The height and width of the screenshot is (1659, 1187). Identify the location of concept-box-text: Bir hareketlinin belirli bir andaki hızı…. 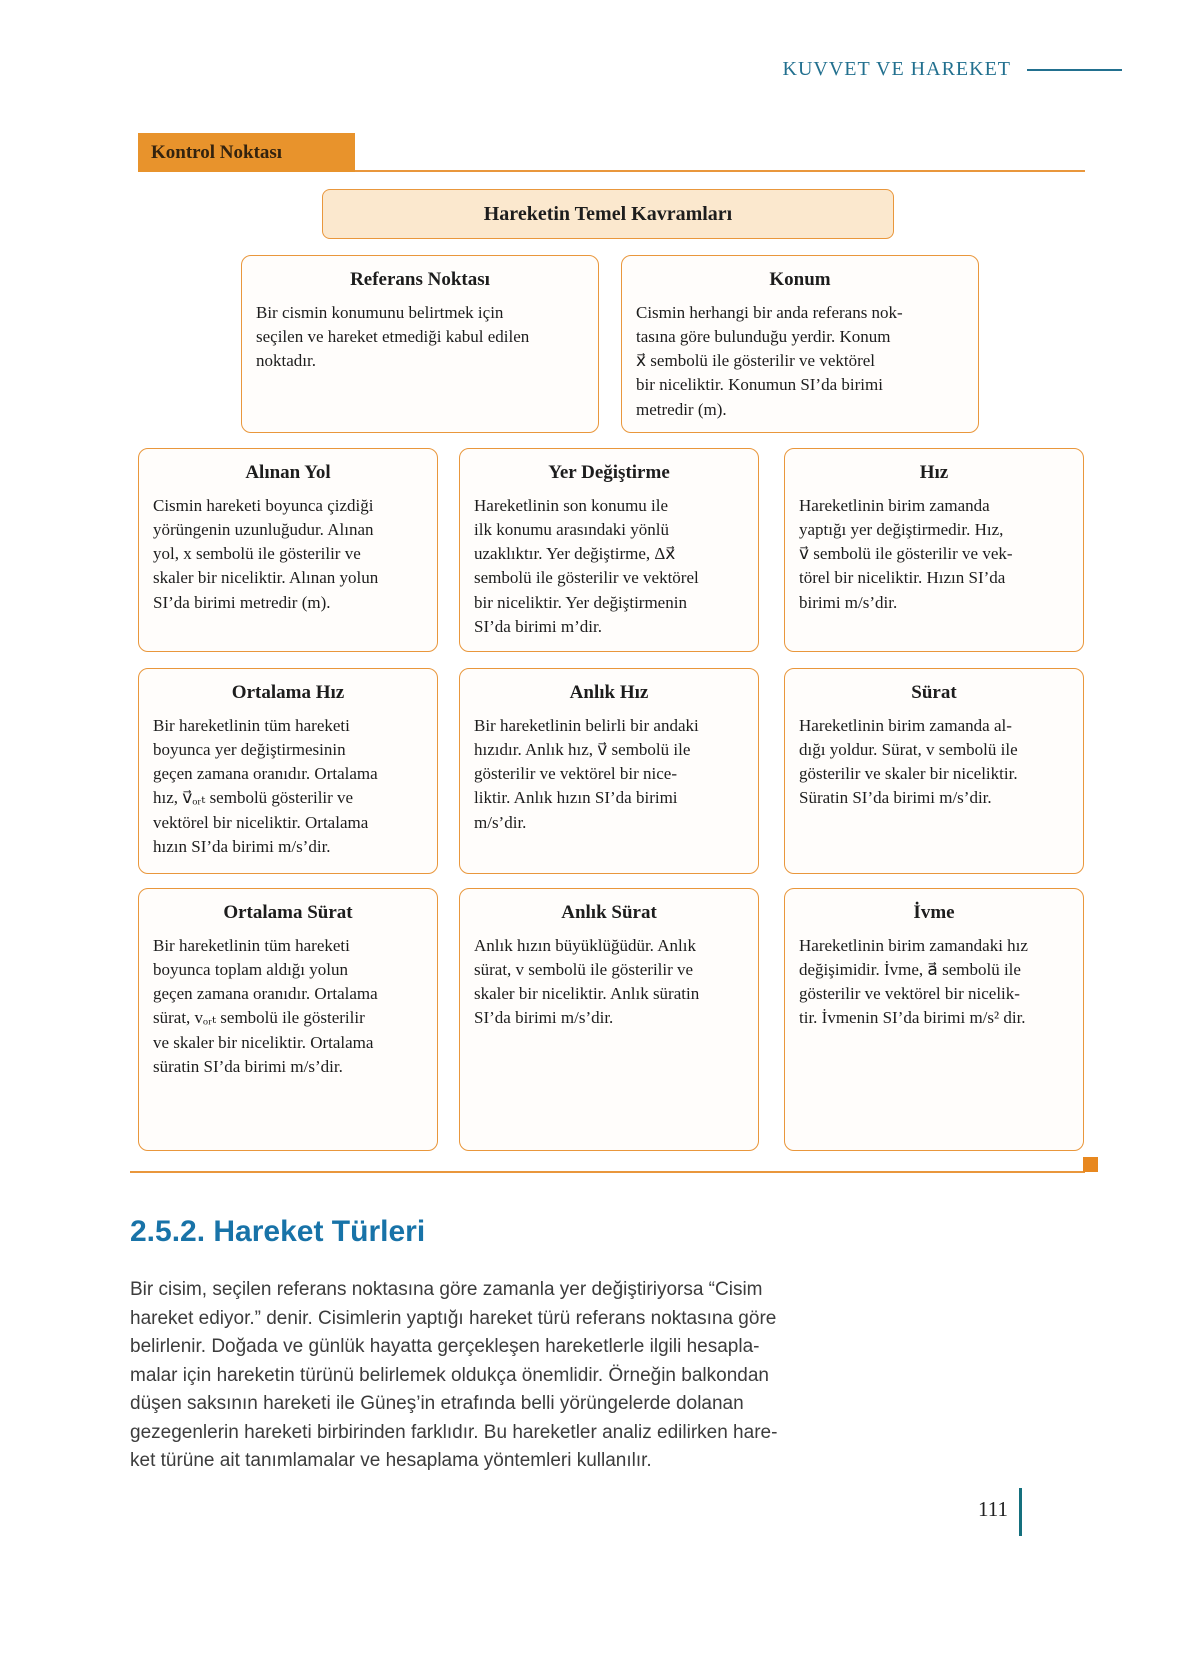
(586, 774).